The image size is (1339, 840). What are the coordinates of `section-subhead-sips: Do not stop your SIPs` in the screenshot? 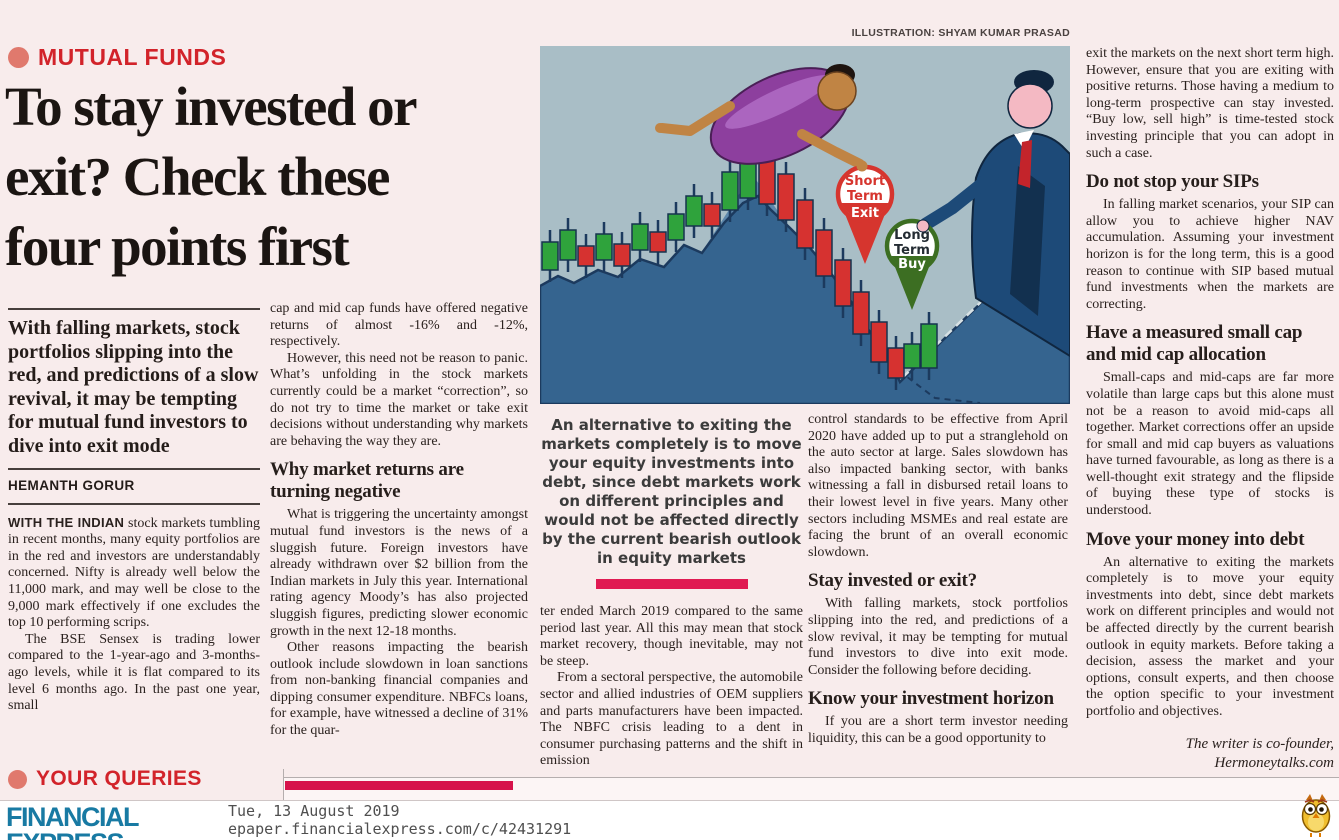 It's located at (1172, 182).